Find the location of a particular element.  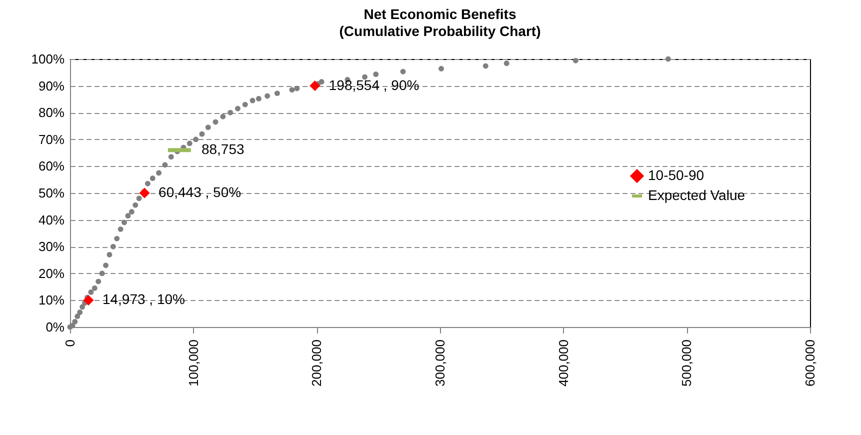

y-tick-label: 80% is located at coordinates (51, 112).